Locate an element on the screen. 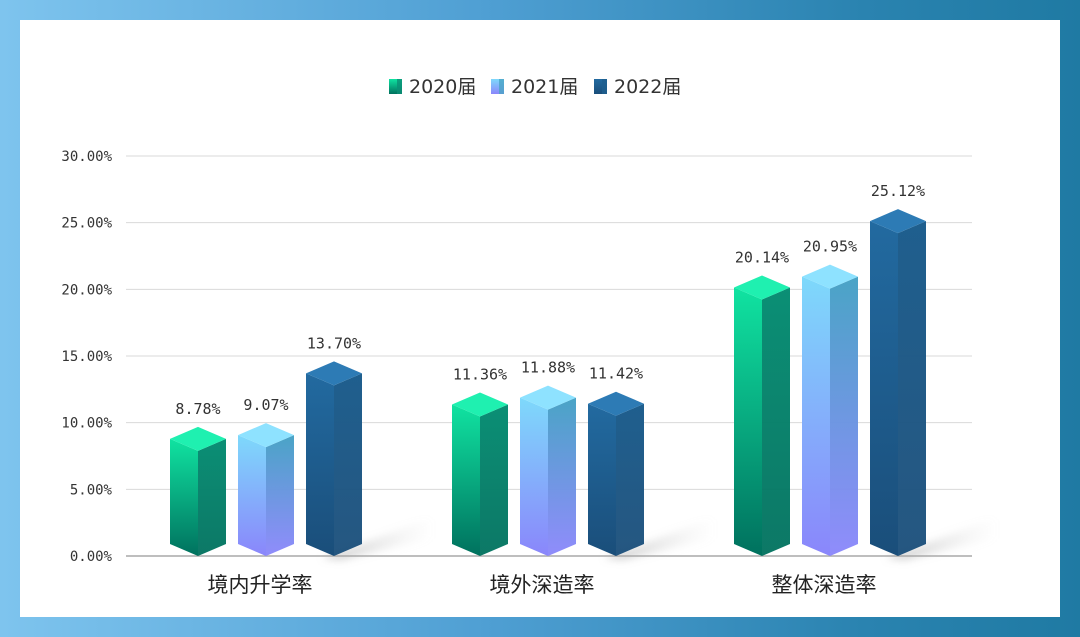  data-label: 11.36% is located at coordinates (480, 375).